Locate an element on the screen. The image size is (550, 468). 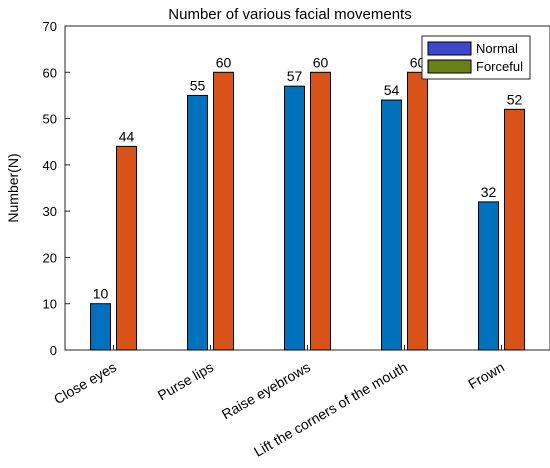
legend-swatch-normal is located at coordinates (449, 48).